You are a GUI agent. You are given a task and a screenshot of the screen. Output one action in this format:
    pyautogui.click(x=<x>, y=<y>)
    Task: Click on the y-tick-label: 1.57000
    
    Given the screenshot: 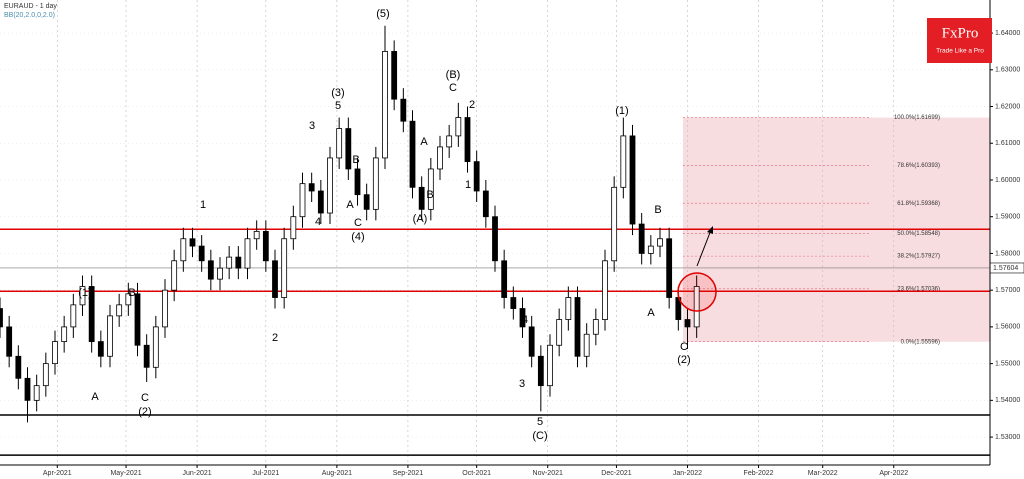 What is the action you would take?
    pyautogui.click(x=1007, y=290)
    